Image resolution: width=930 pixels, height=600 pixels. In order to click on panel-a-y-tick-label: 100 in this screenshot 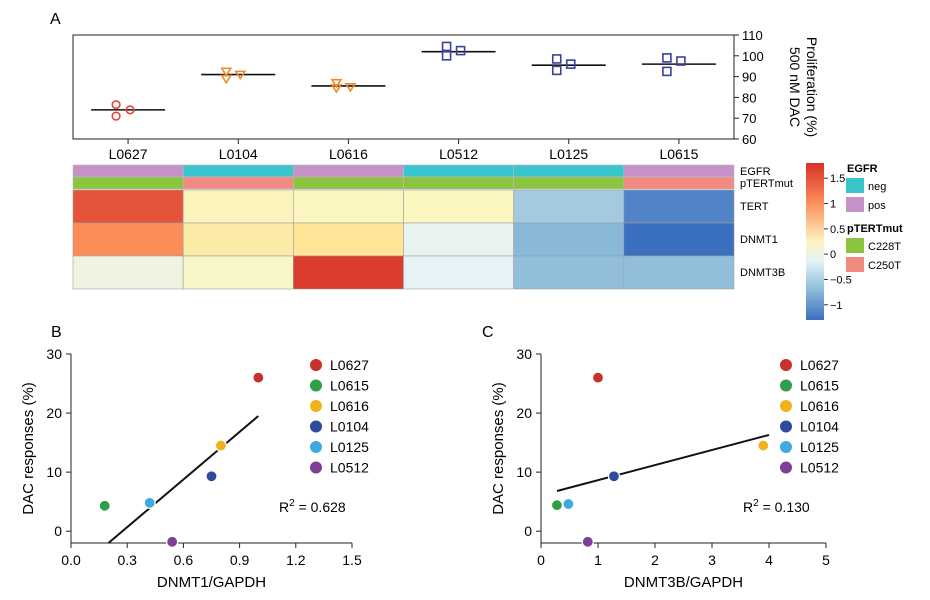, I will do `click(753, 56)`.